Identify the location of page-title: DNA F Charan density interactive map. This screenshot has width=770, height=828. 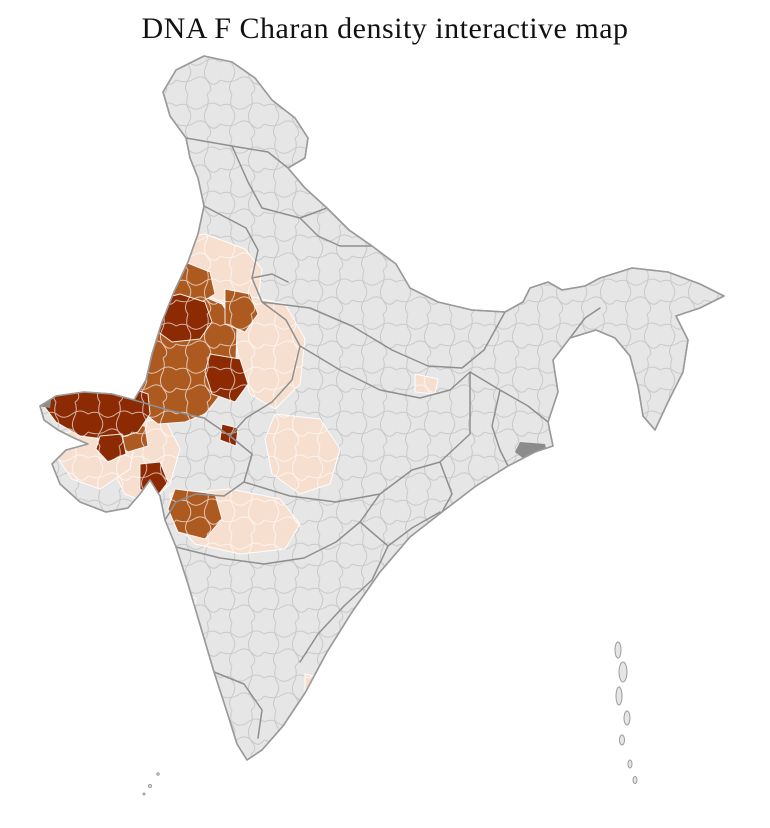
(385, 28).